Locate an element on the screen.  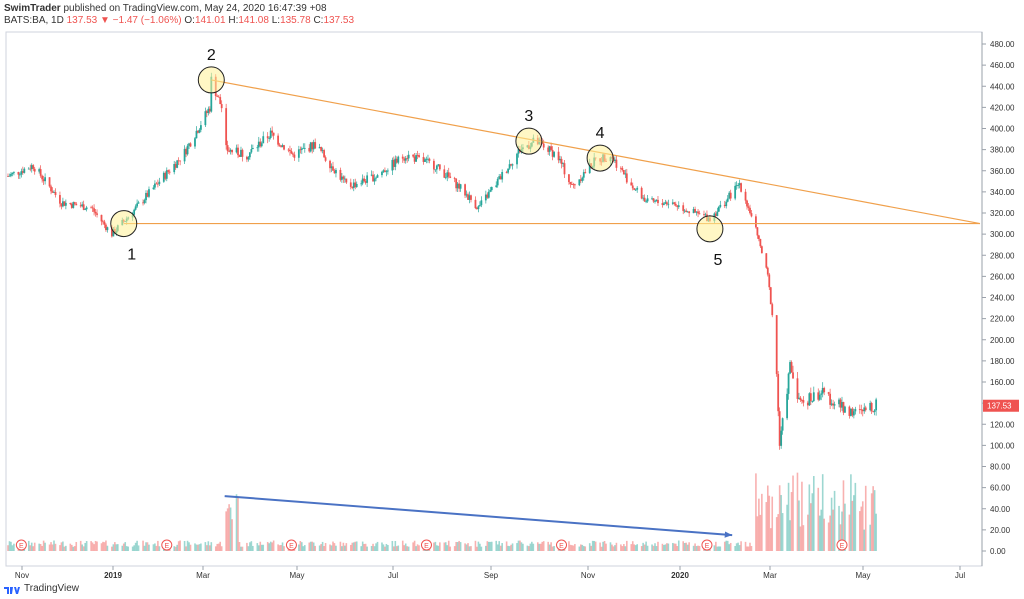
annotation-label-2: 2 is located at coordinates (211, 55).